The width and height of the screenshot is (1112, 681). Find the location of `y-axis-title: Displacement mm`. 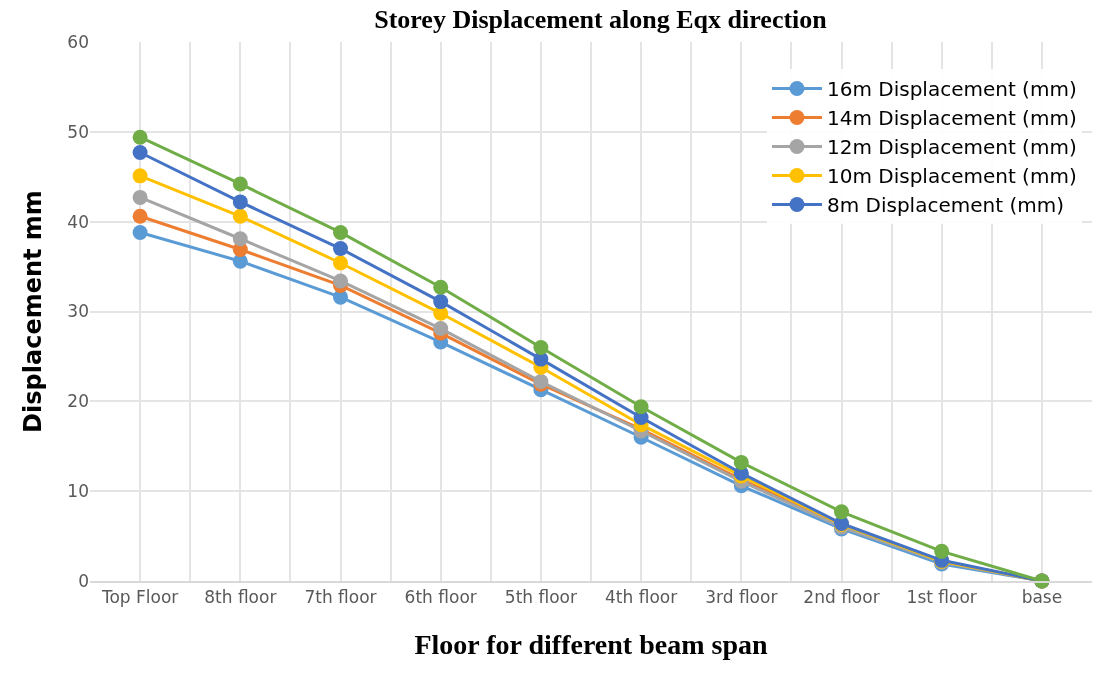

y-axis-title: Displacement mm is located at coordinates (33, 311).